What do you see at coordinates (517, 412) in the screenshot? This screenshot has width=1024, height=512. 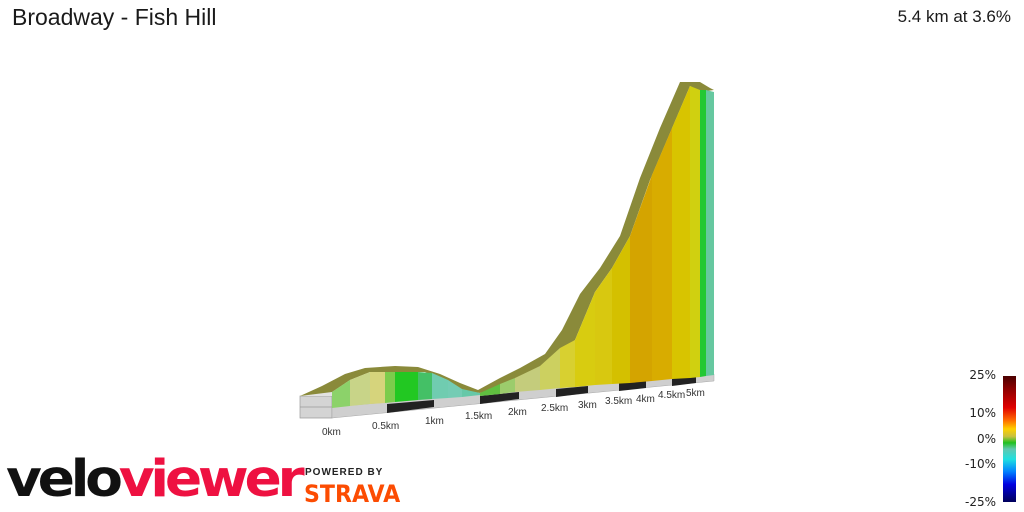 I see `x-tick-label: 2km` at bounding box center [517, 412].